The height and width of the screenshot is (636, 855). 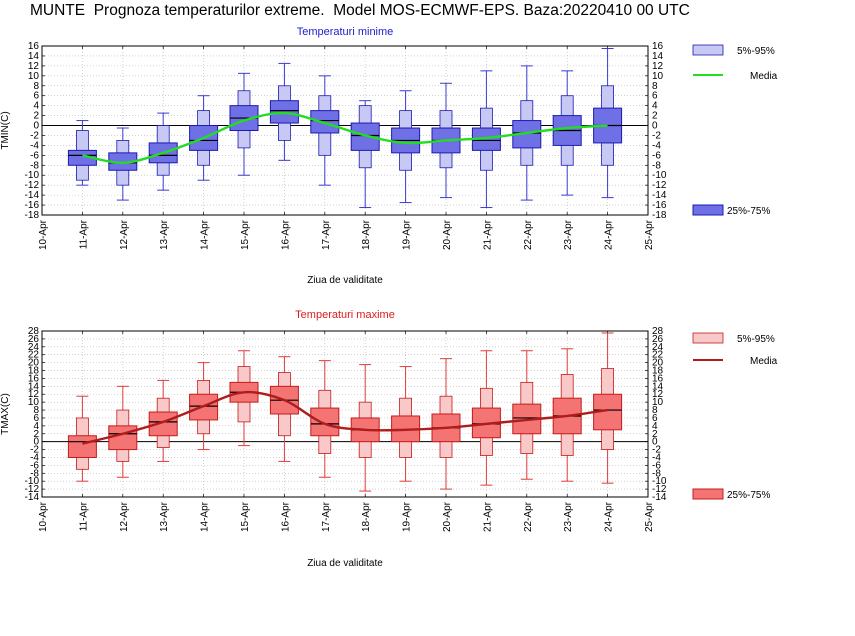 What do you see at coordinates (756, 51) in the screenshot?
I see `legend-label-p5-95: 5%-95%` at bounding box center [756, 51].